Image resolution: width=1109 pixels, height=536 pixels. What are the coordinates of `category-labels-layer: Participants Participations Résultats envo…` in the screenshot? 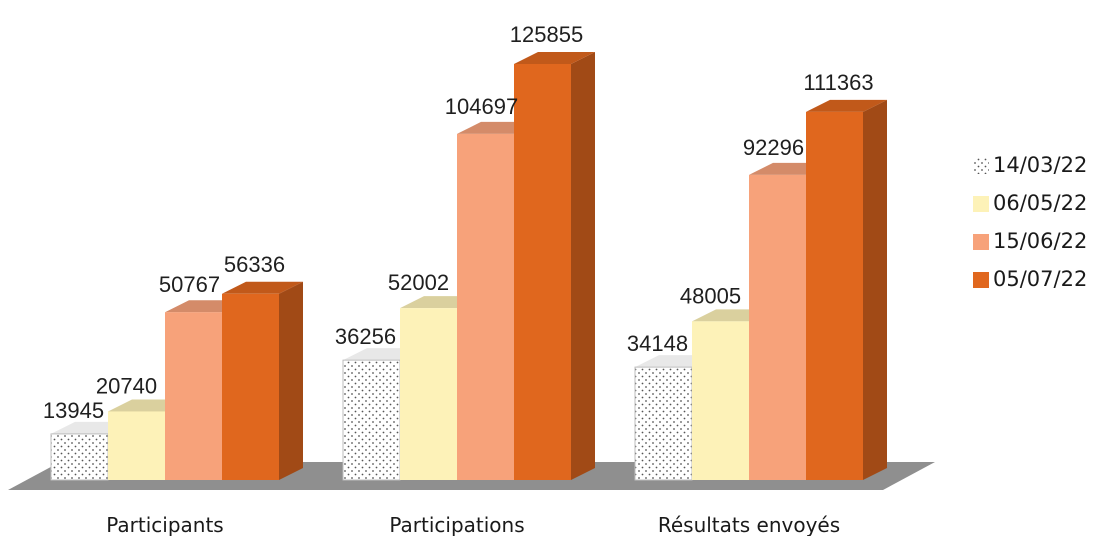 It's located at (473, 524).